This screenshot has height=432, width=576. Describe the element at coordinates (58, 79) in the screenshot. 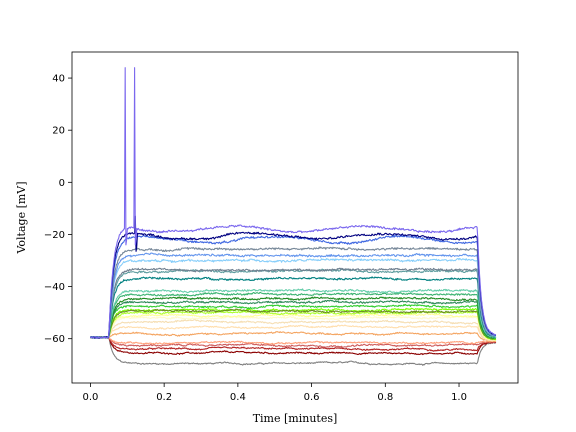

I see `y-tick-label: 40` at that location.